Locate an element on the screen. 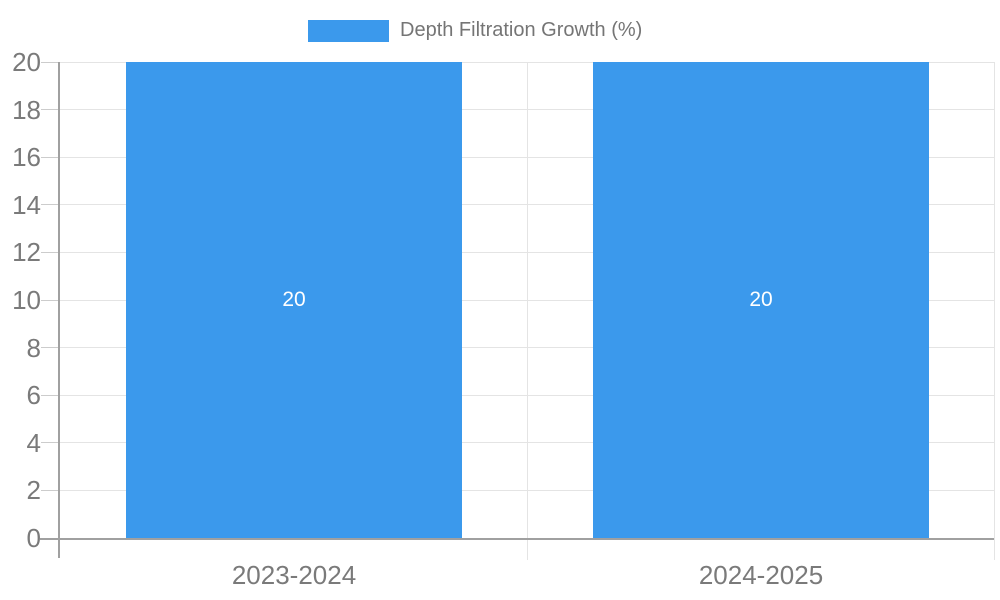 Image resolution: width=1000 pixels, height=600 pixels. y-tick-label: 12 is located at coordinates (26, 252).